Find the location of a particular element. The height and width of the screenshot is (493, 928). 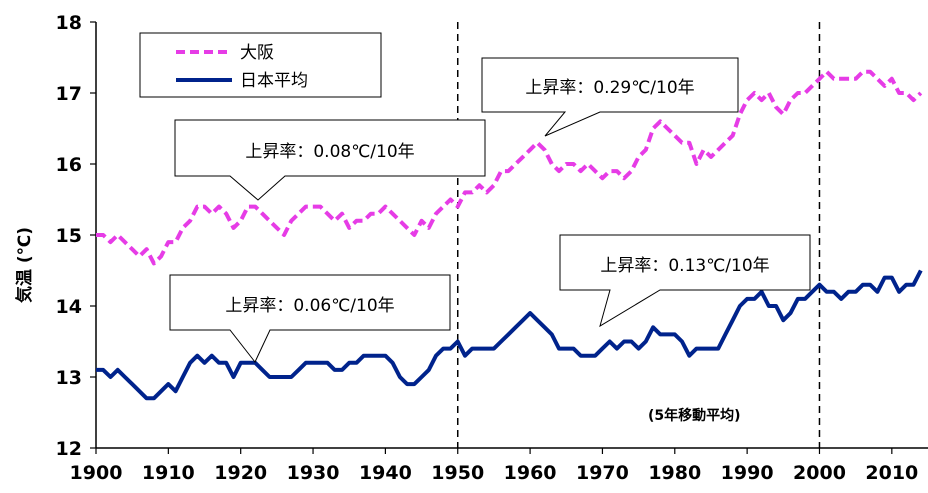

x-tick-label: 1920 is located at coordinates (240, 473).